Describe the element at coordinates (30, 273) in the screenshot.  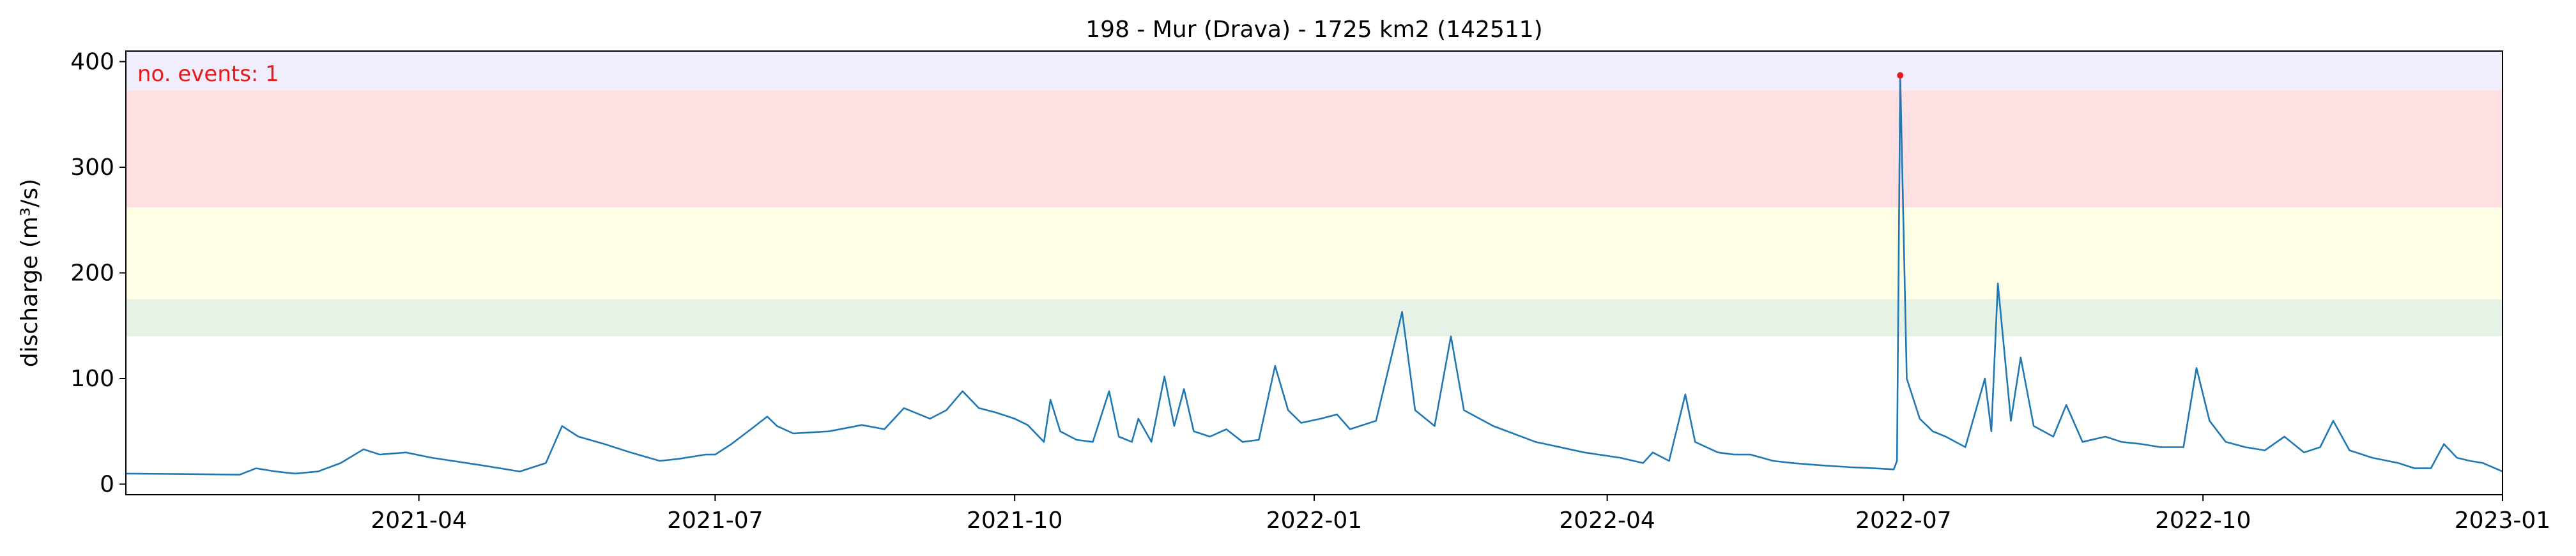
I see `y-axis-label: discharge (m³/s)` at that location.